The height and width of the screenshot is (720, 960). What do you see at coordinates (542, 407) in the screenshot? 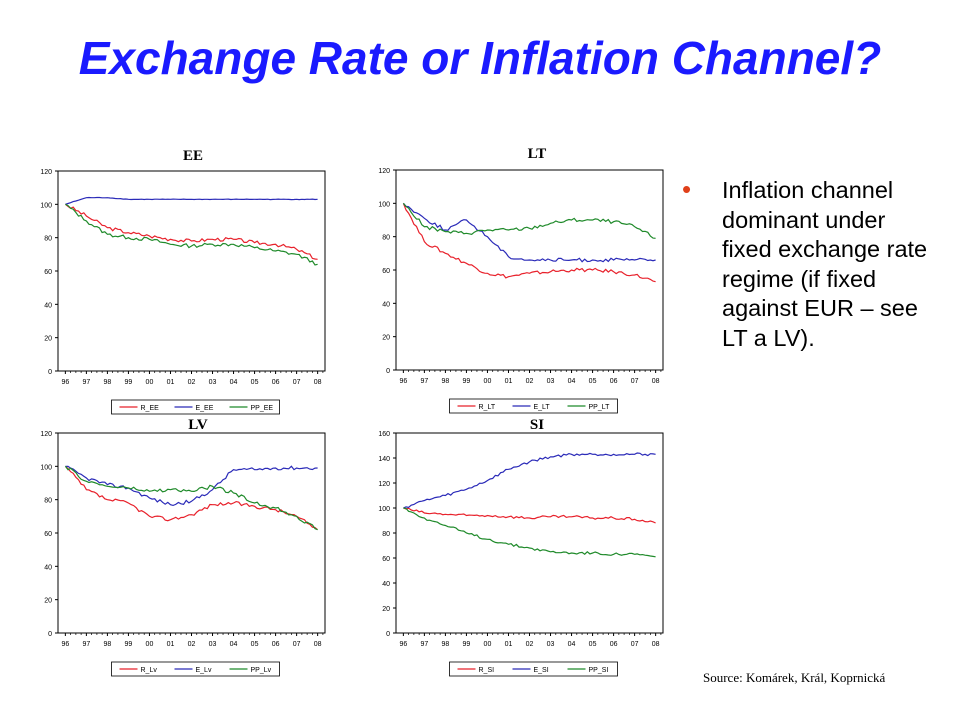
I see `legend-label: E_LT` at bounding box center [542, 407].